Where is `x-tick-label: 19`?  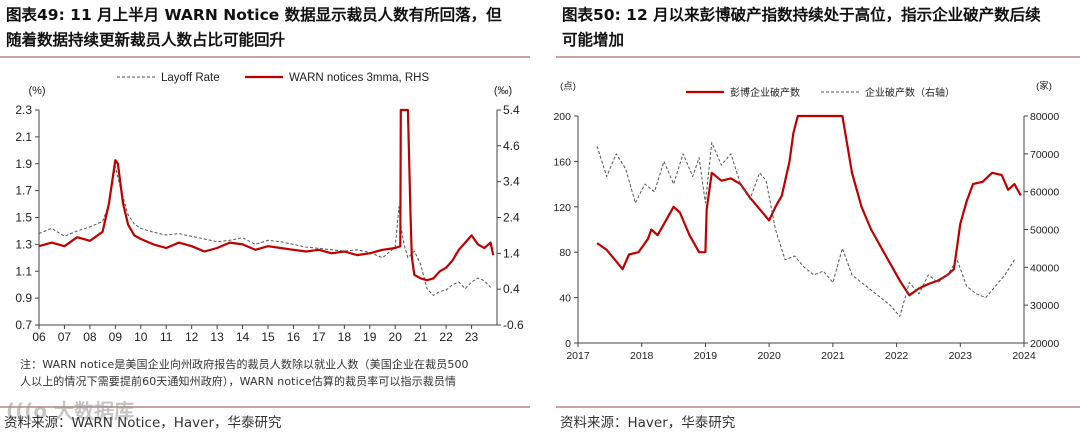 x-tick-label: 19 is located at coordinates (370, 337).